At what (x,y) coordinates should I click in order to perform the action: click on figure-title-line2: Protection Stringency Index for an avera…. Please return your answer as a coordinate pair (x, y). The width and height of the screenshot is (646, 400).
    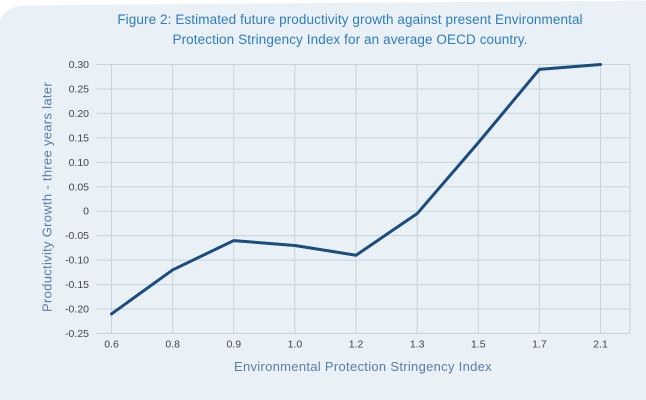
    Looking at the image, I should click on (350, 39).